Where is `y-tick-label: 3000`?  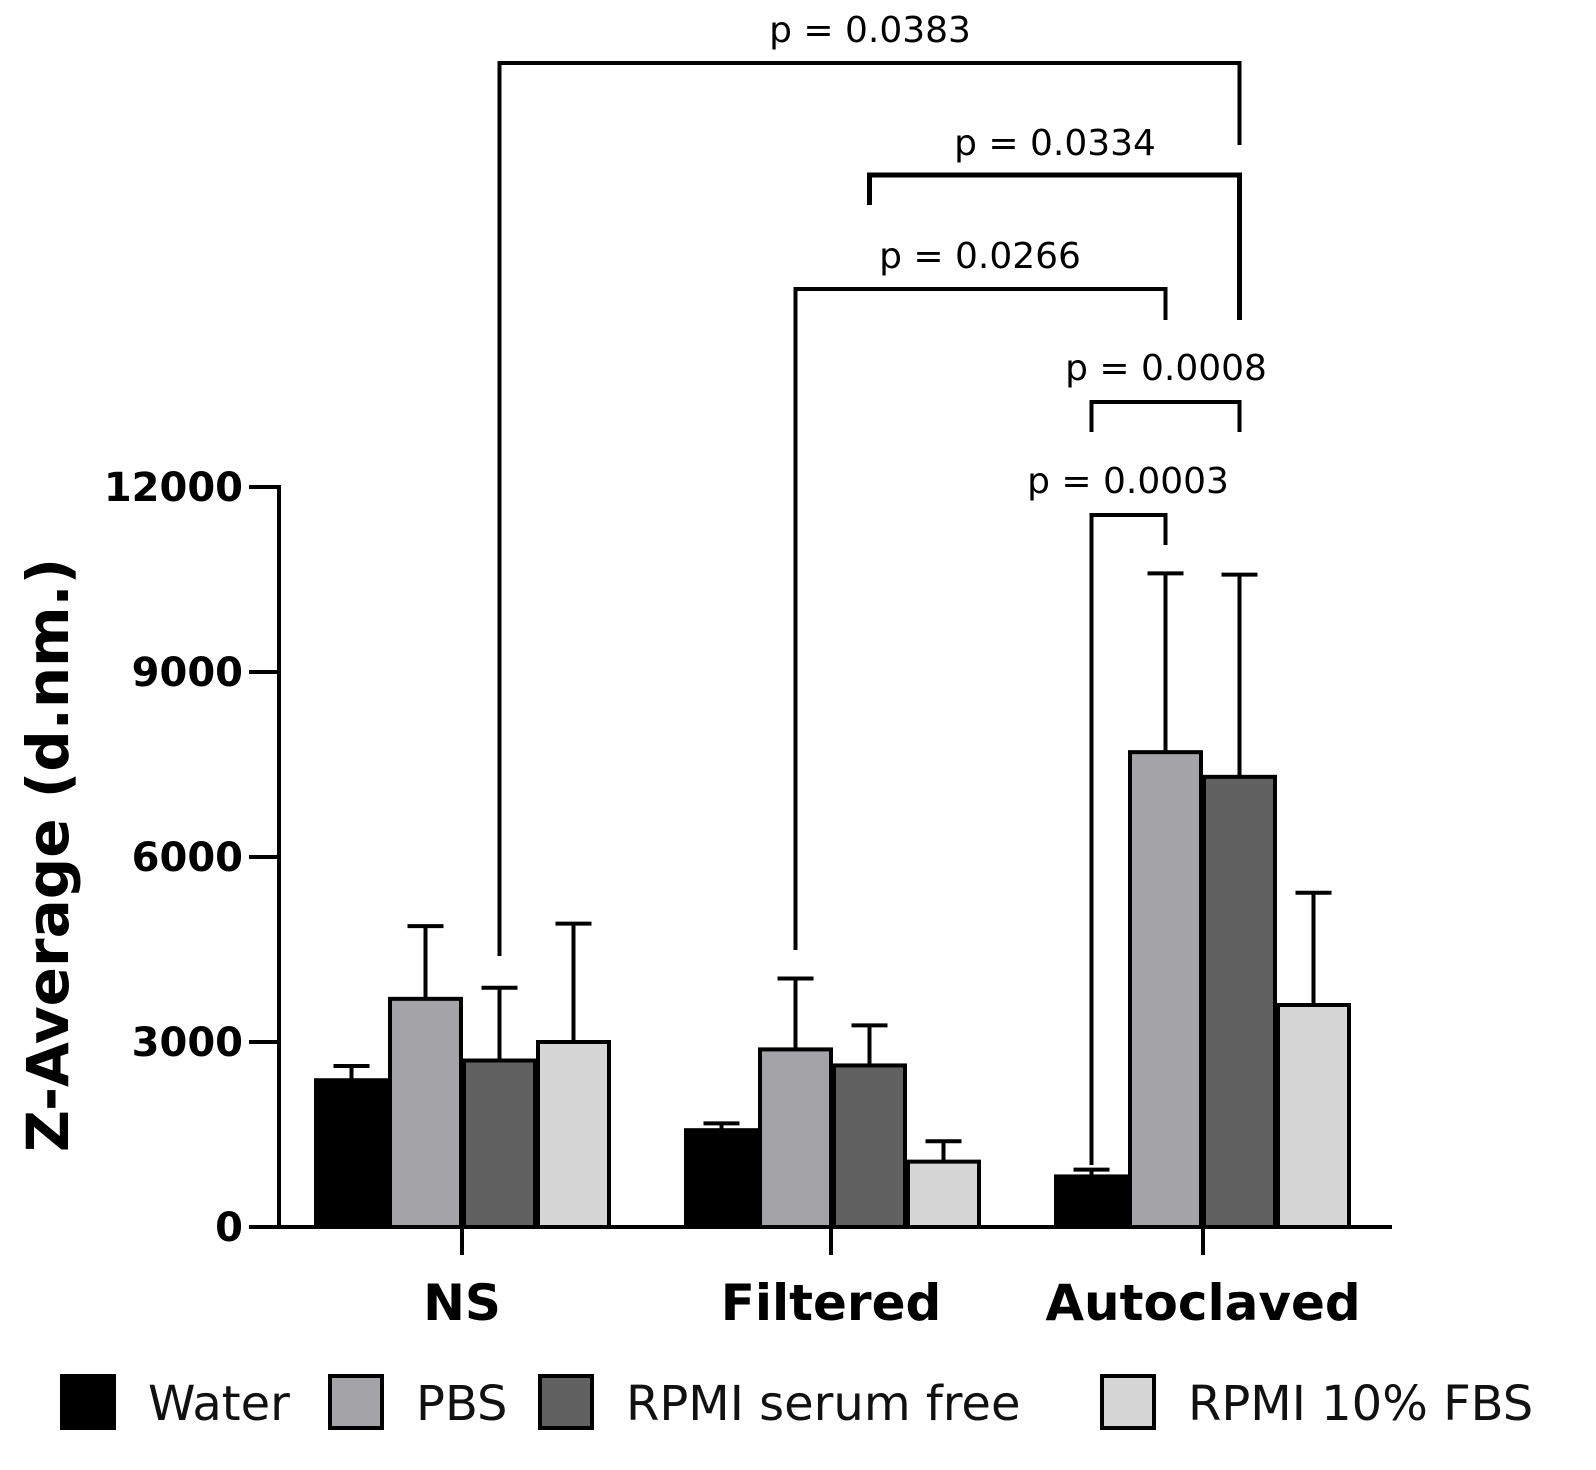
y-tick-label: 3000 is located at coordinates (187, 1043).